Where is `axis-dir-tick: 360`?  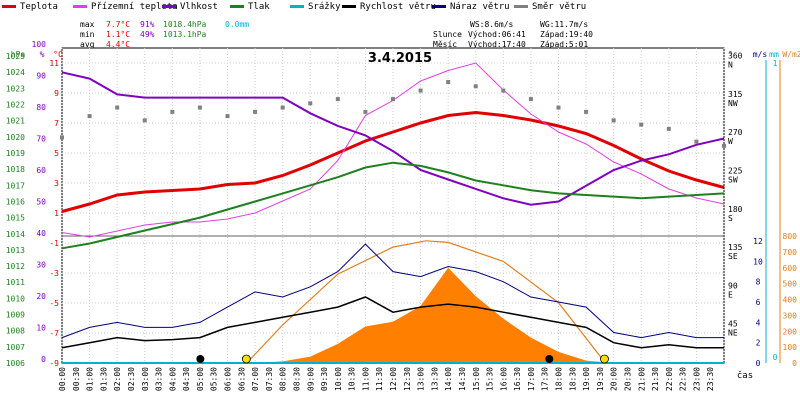 axis-dir-tick: 360 is located at coordinates (735, 56).